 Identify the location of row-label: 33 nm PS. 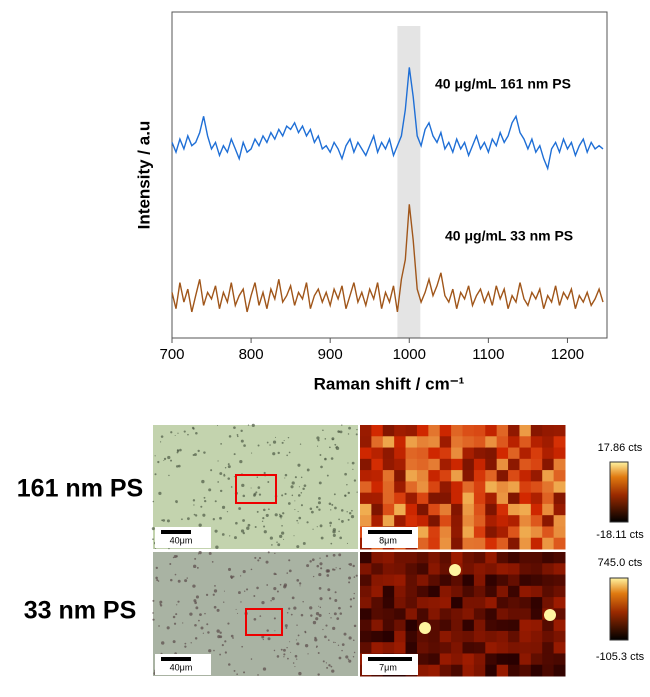
(80, 611).